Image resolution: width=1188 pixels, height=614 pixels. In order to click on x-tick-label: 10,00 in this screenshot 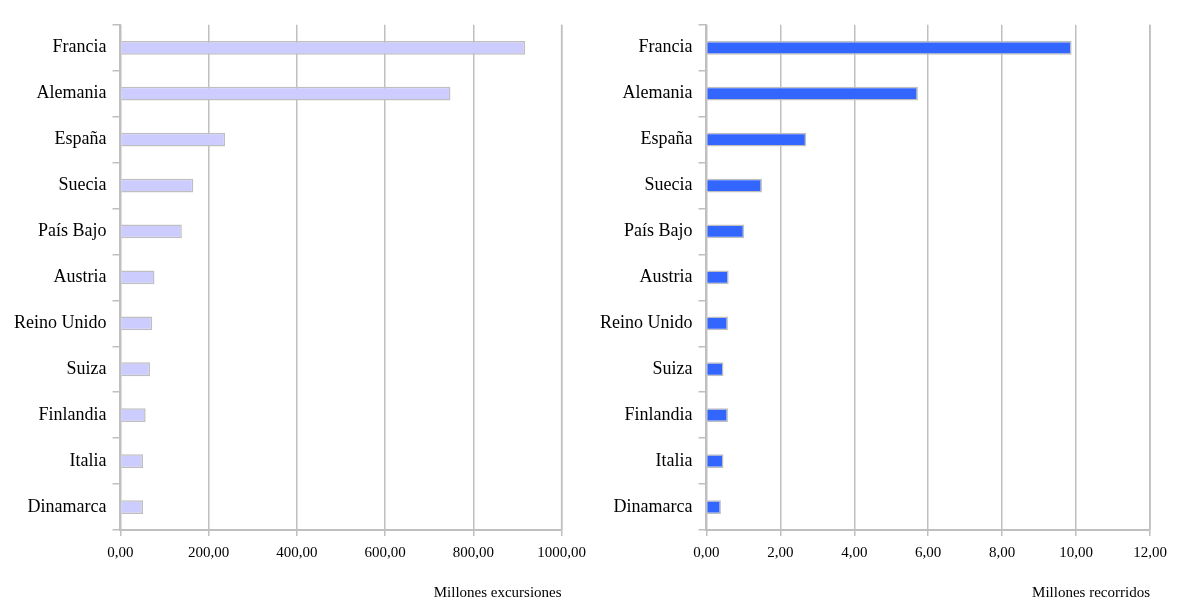, I will do `click(1076, 551)`.